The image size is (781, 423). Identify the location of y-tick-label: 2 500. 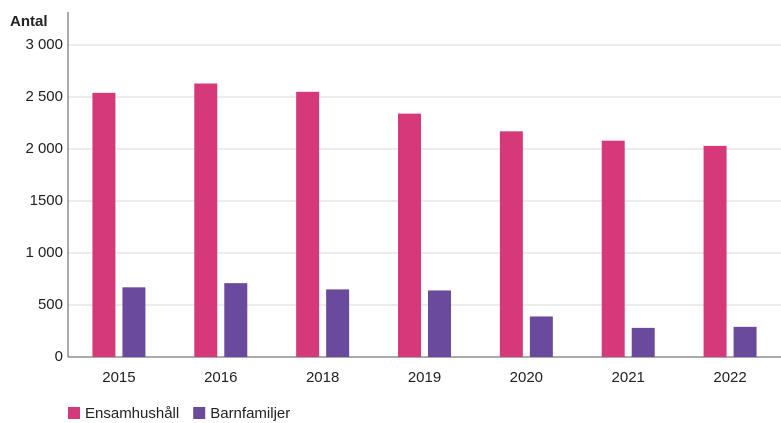
(44, 96).